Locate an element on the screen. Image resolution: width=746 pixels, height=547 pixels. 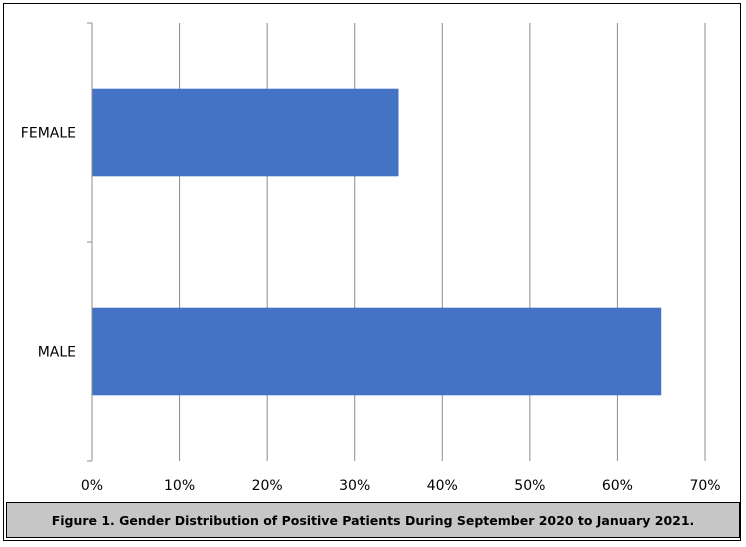
x-tick-label: 30% is located at coordinates (354, 486).